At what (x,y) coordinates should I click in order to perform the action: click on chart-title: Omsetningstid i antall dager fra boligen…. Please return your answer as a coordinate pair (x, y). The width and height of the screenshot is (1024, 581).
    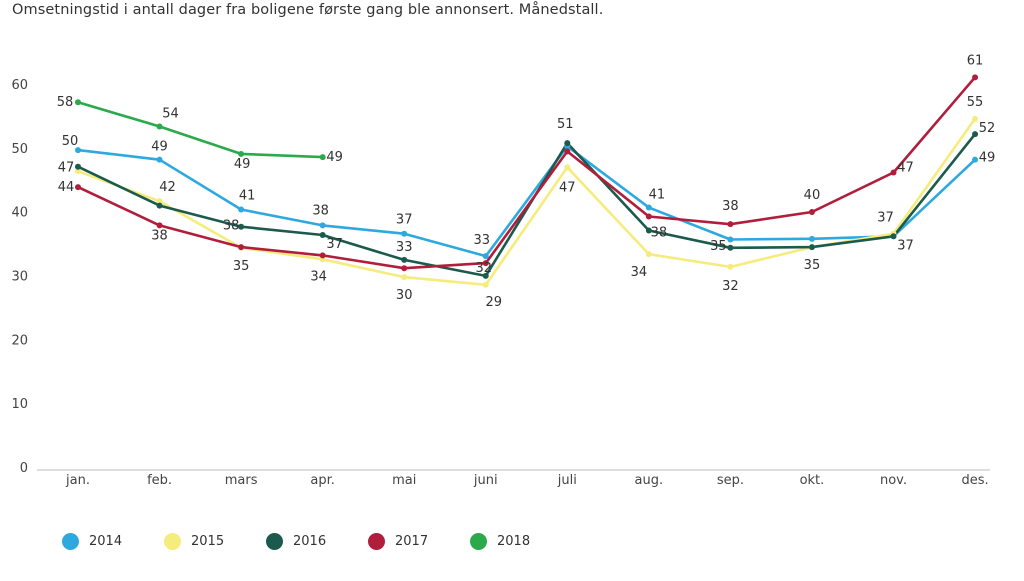
    Looking at the image, I should click on (308, 10).